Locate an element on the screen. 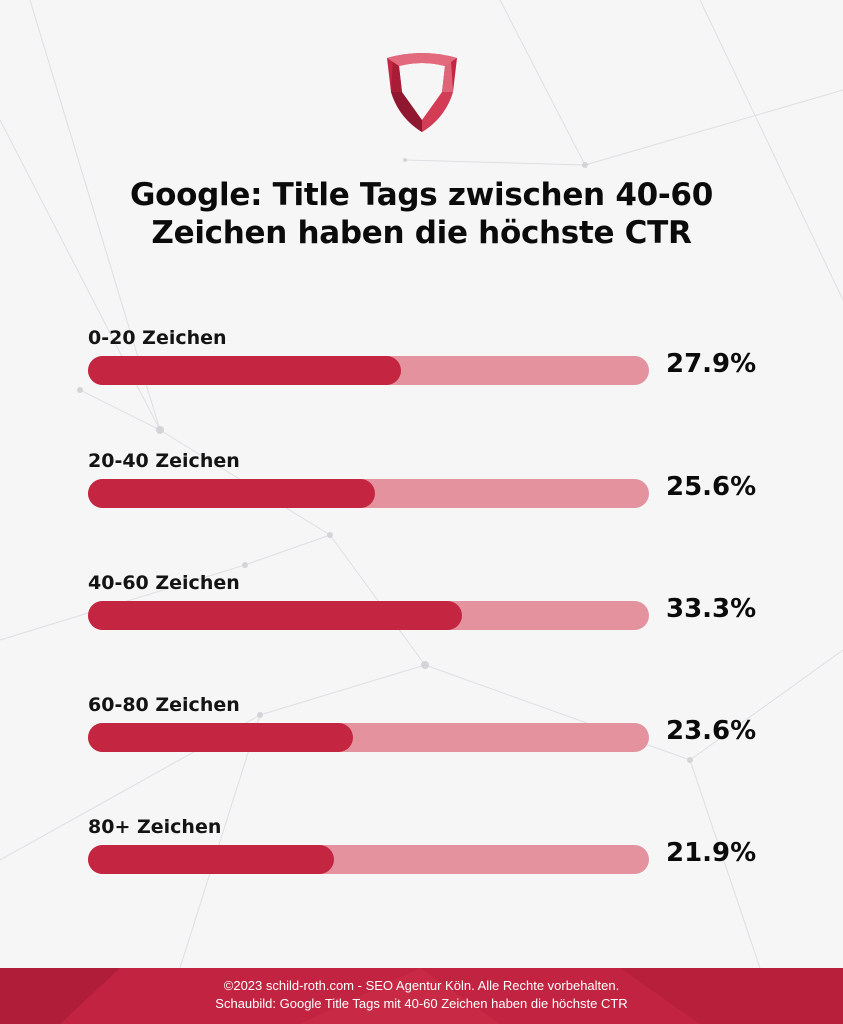 The image size is (843, 1024). category-label: 20-40 Zeichen is located at coordinates (164, 461).